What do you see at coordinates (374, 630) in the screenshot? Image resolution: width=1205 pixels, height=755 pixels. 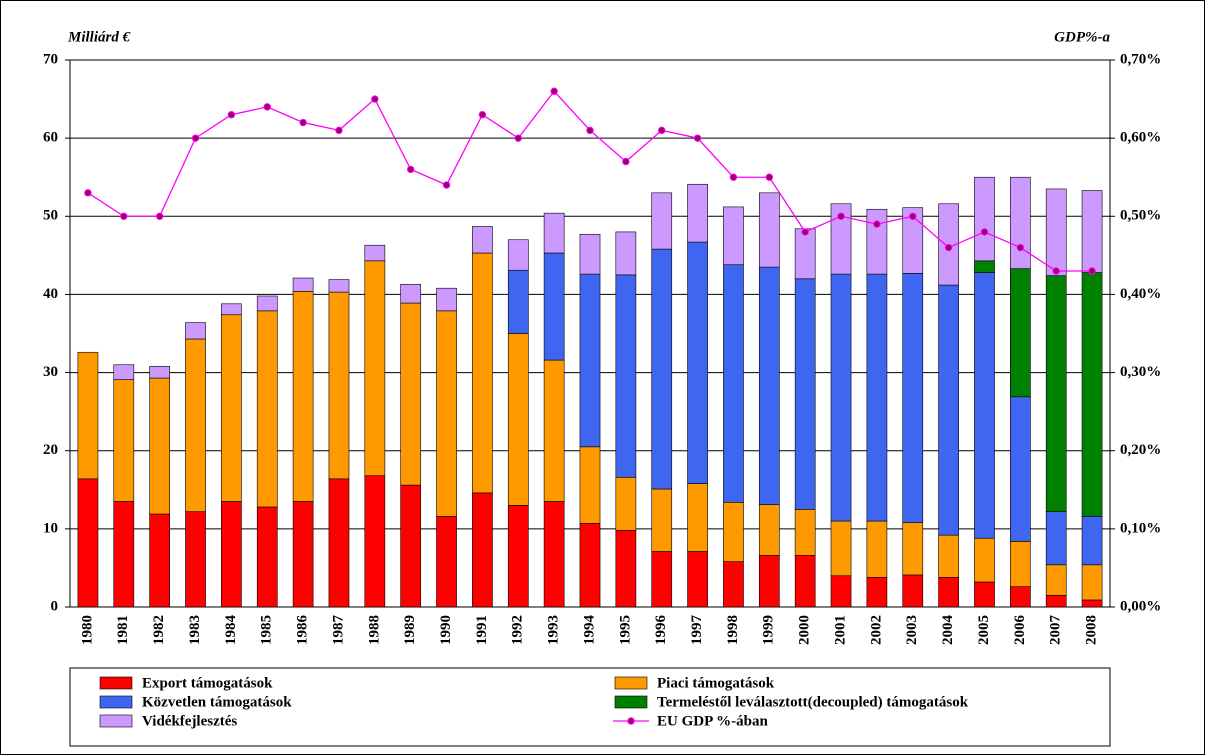 I see `x-tick-label: 1988` at bounding box center [374, 630].